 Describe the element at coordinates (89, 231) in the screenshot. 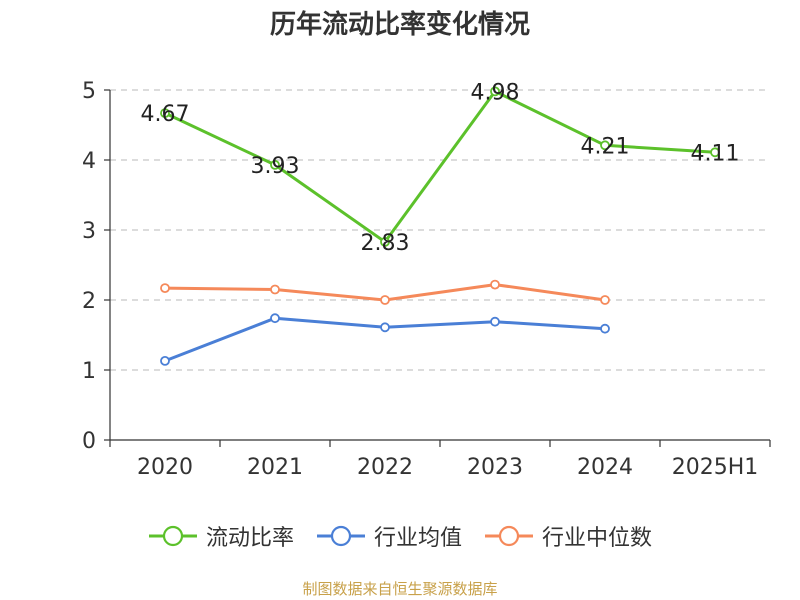

I see `y-tick-label: 3` at that location.